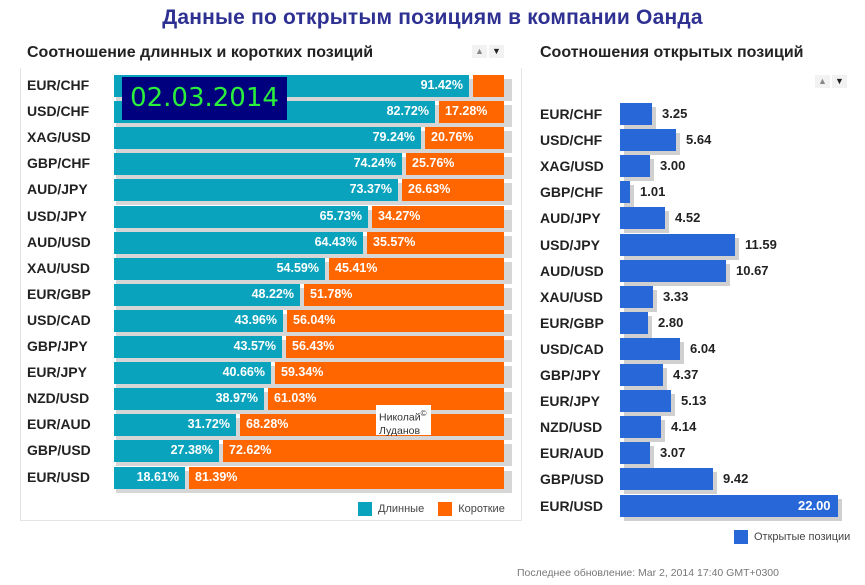 The image size is (865, 585). Describe the element at coordinates (395, 347) in the screenshot. I see `short-bar: 56.43%` at that location.